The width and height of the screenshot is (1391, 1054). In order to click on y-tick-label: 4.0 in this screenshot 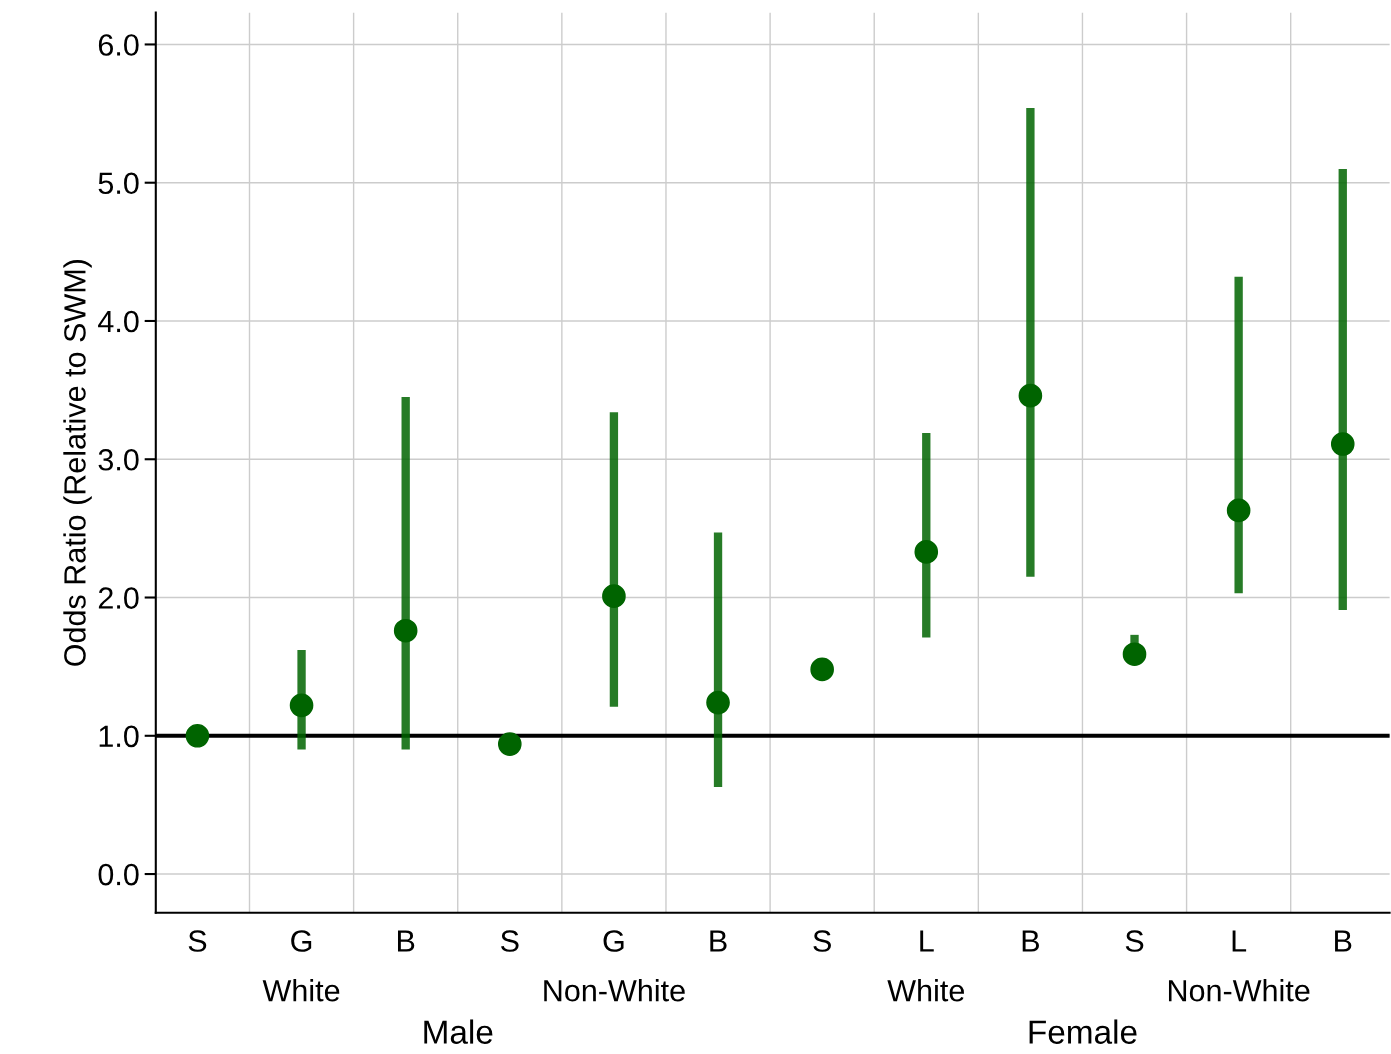, I will do `click(118, 321)`.